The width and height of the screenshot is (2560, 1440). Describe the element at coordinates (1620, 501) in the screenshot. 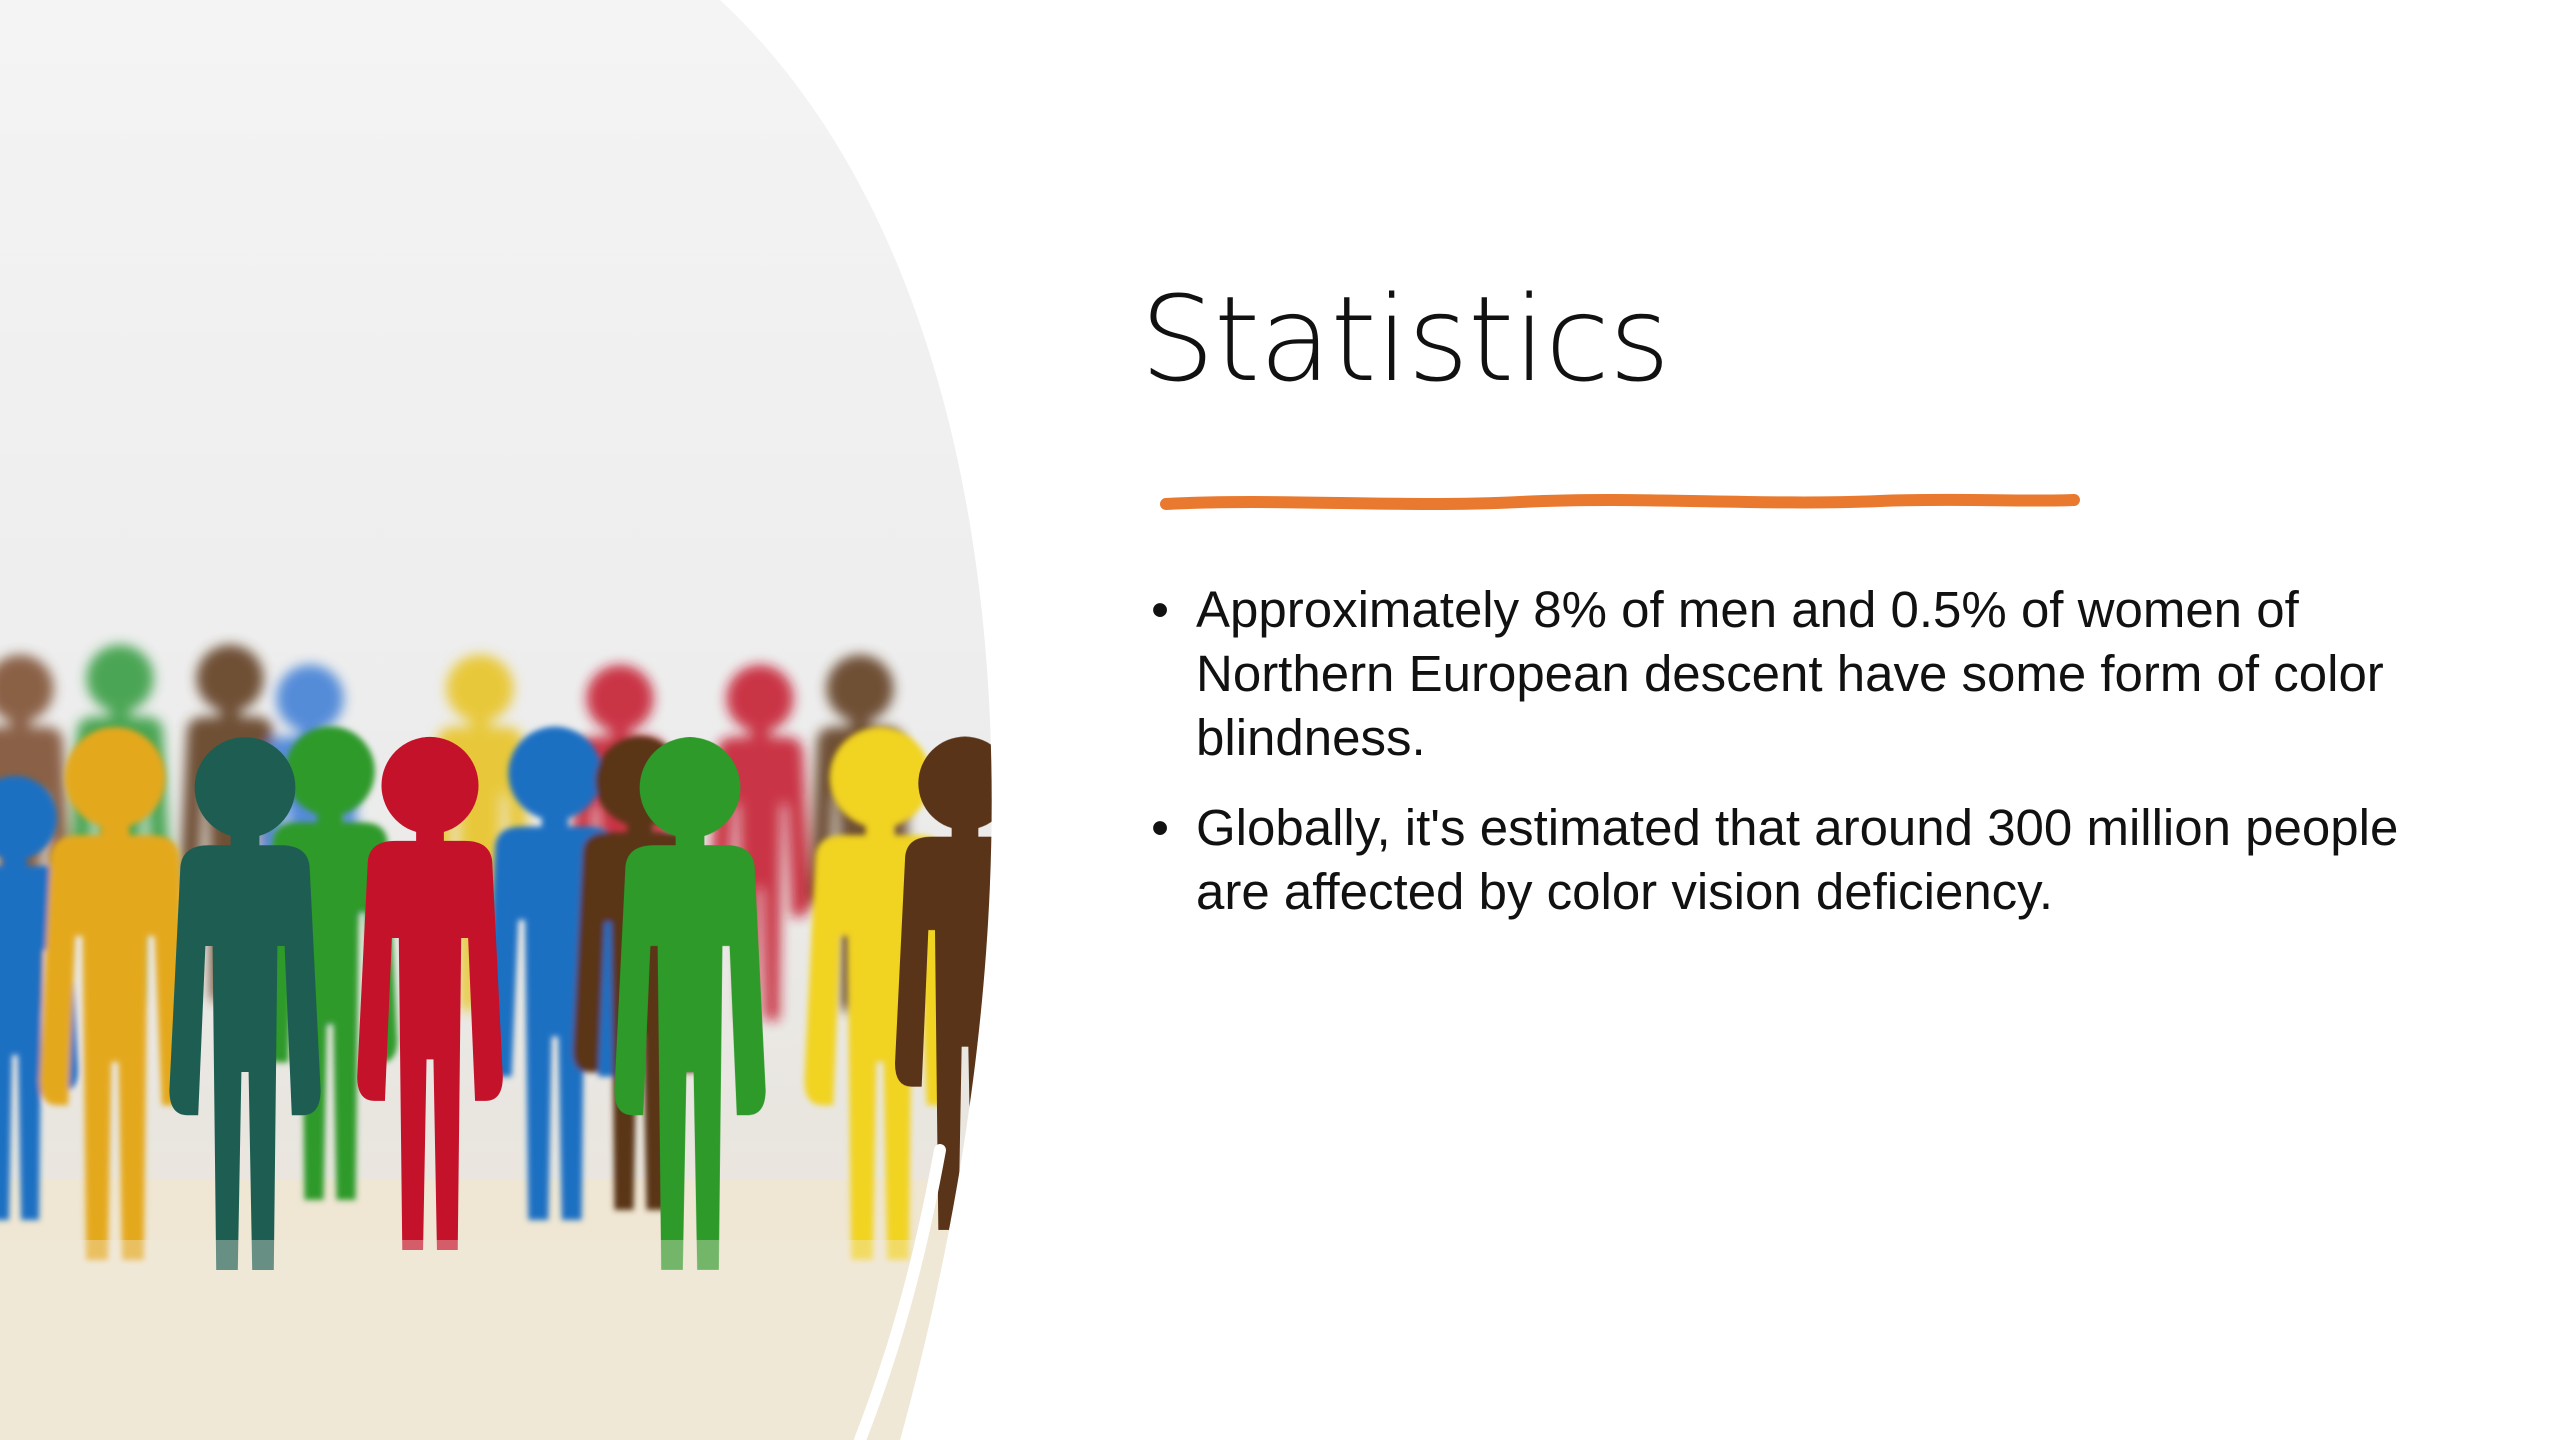

I see `title-underline-accent` at that location.